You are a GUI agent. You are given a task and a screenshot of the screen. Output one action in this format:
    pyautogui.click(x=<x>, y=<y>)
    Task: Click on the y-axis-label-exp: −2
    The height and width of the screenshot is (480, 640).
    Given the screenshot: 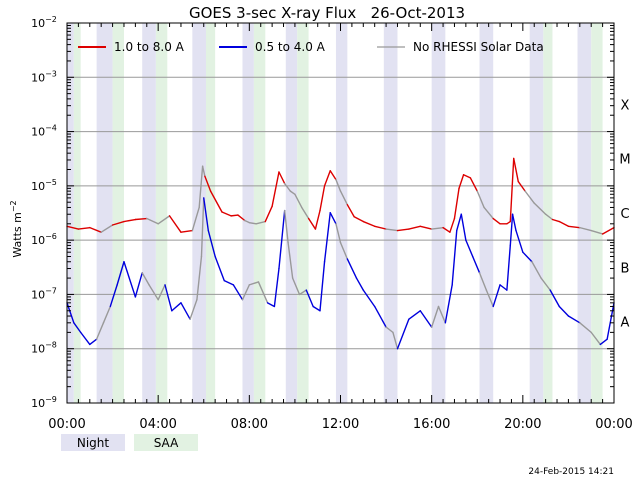 What is the action you would take?
    pyautogui.click(x=13, y=206)
    